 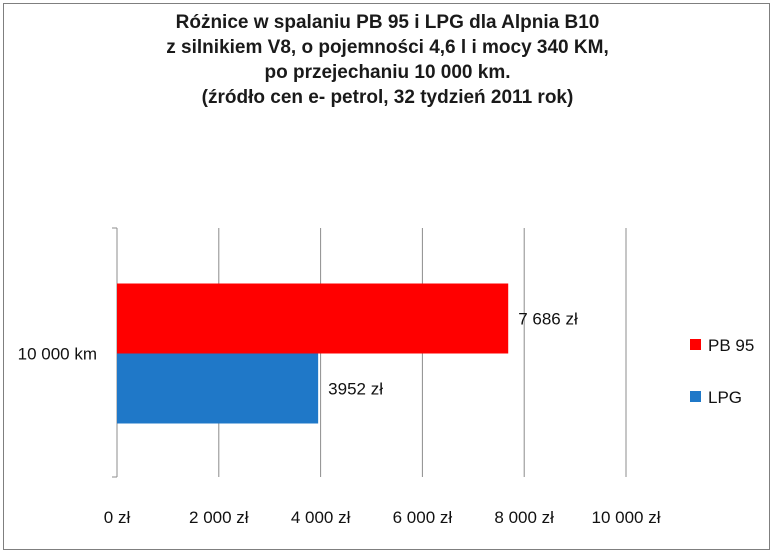 What do you see at coordinates (695, 396) in the screenshot?
I see `legend-swatch-lpg` at bounding box center [695, 396].